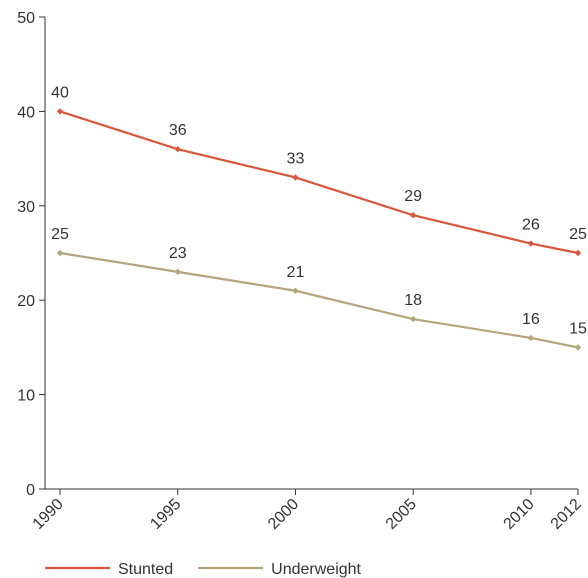 This screenshot has height=578, width=588. I want to click on data-label-underweight: 16, so click(531, 319).